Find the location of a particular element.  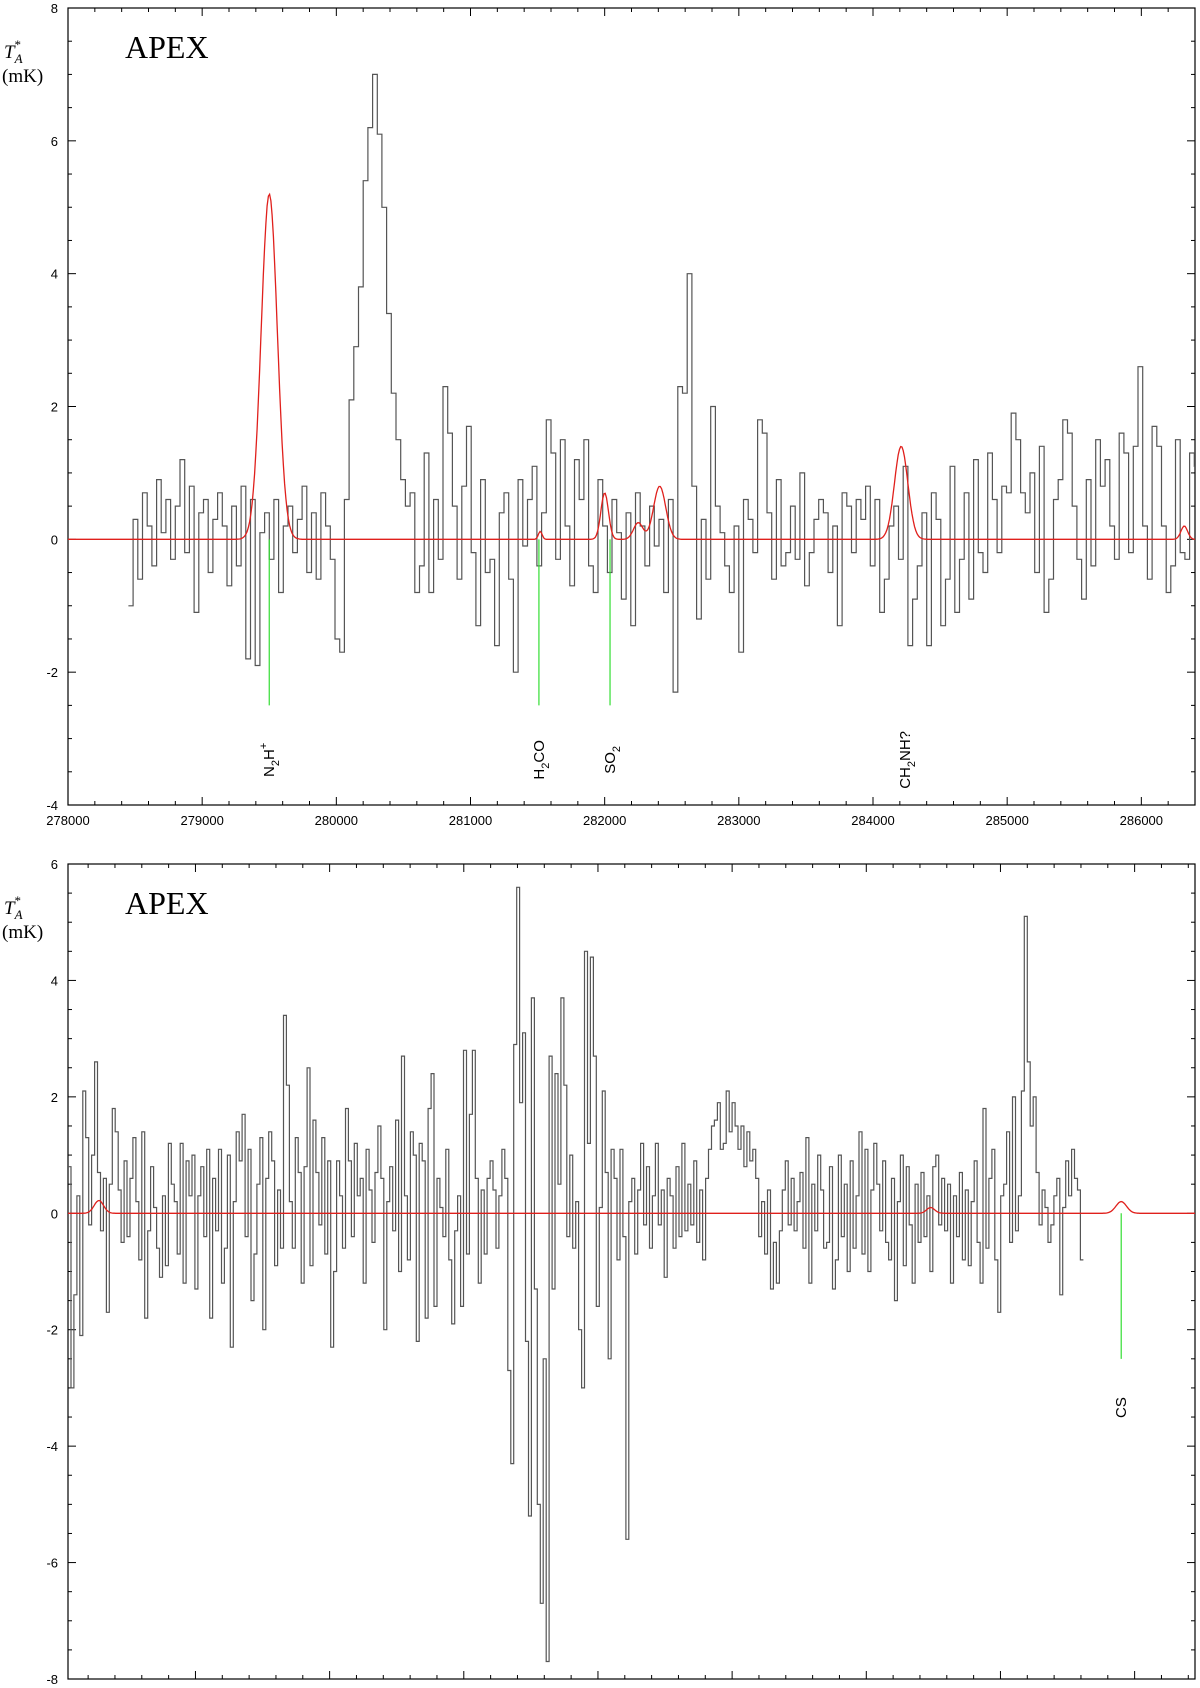

line-marker-label: SO2 is located at coordinates (612, 760).